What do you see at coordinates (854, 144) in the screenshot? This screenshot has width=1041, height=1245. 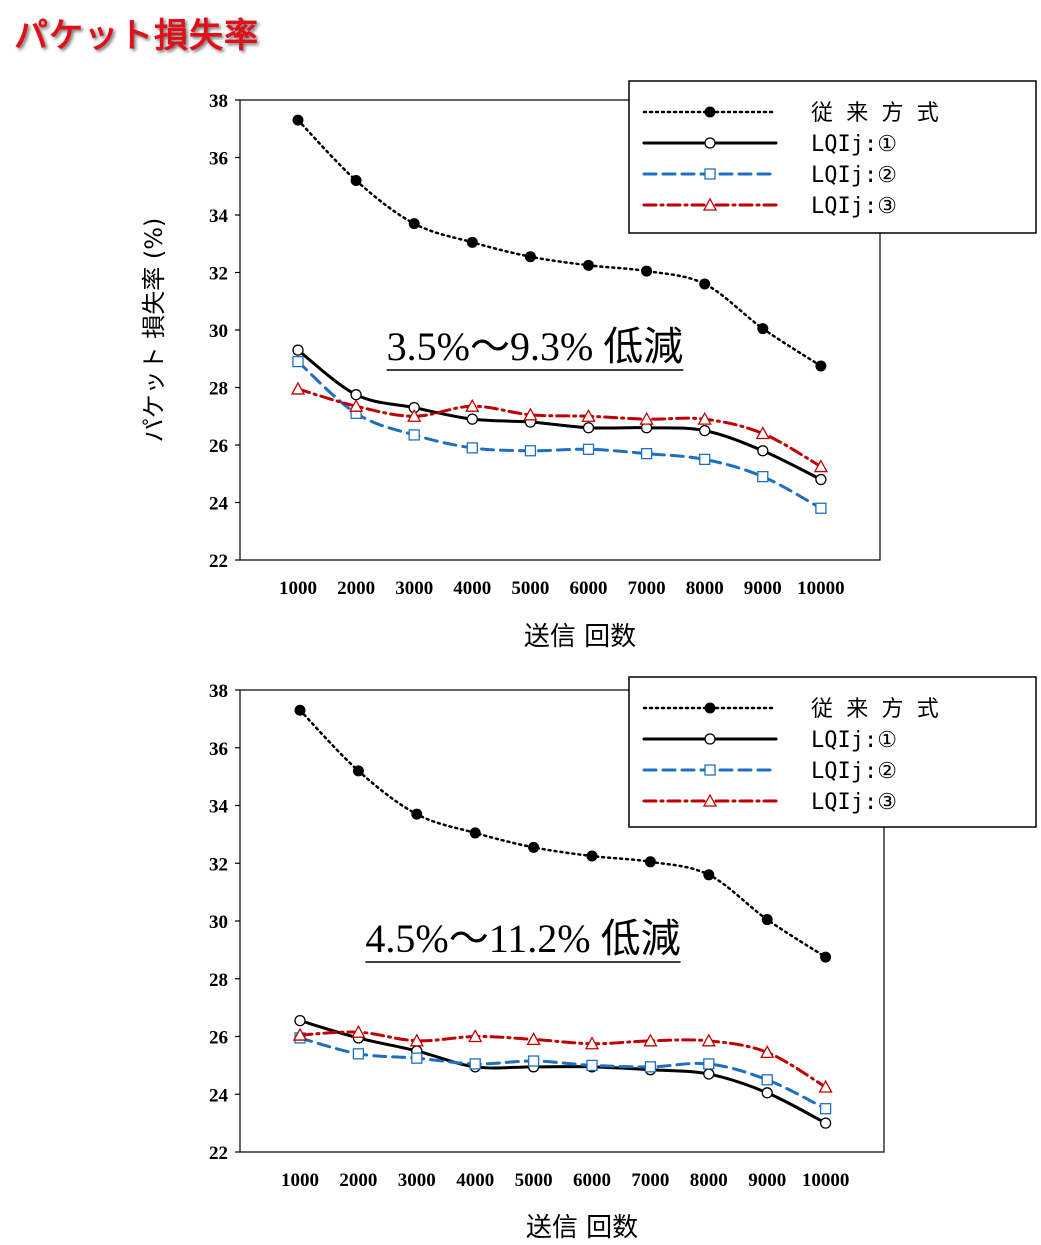 I see `legend-label: LQIj:①` at bounding box center [854, 144].